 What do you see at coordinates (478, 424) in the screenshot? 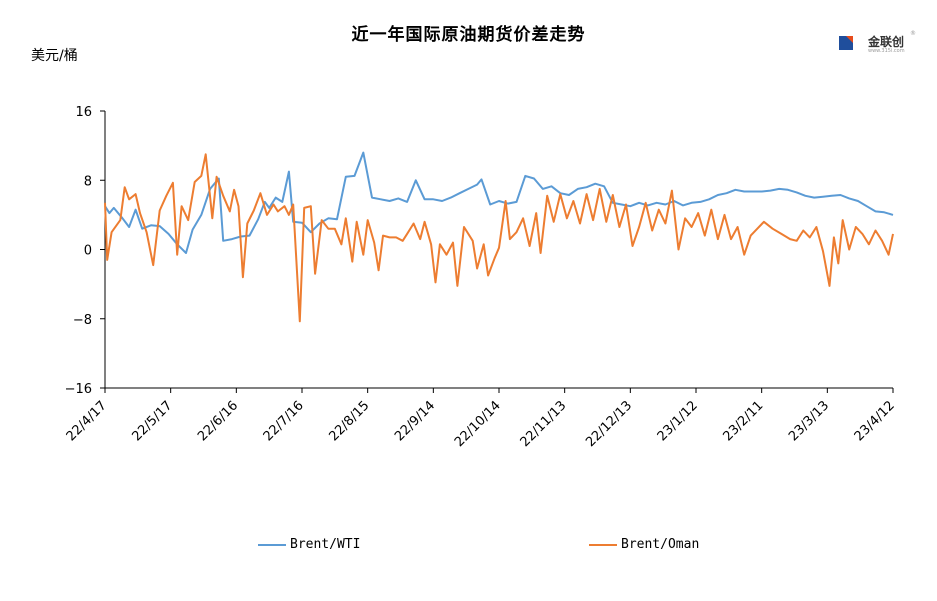
I see `x-tick-label: 22/10/14` at bounding box center [478, 424].